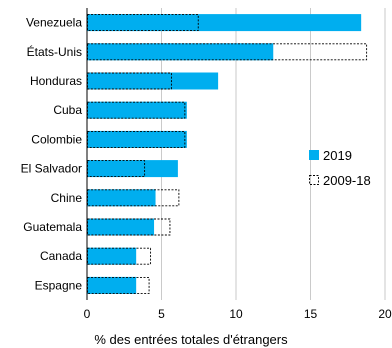  What do you see at coordinates (340, 168) in the screenshot?
I see `legend: 2019 2009-18` at bounding box center [340, 168].